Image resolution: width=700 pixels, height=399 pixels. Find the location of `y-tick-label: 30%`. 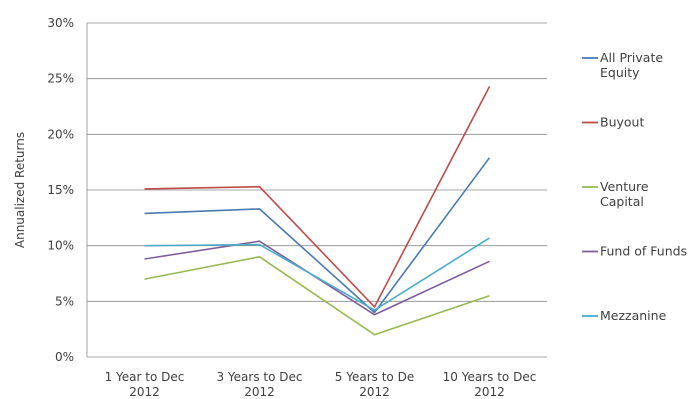

y-tick-label: 30% is located at coordinates (60, 23).